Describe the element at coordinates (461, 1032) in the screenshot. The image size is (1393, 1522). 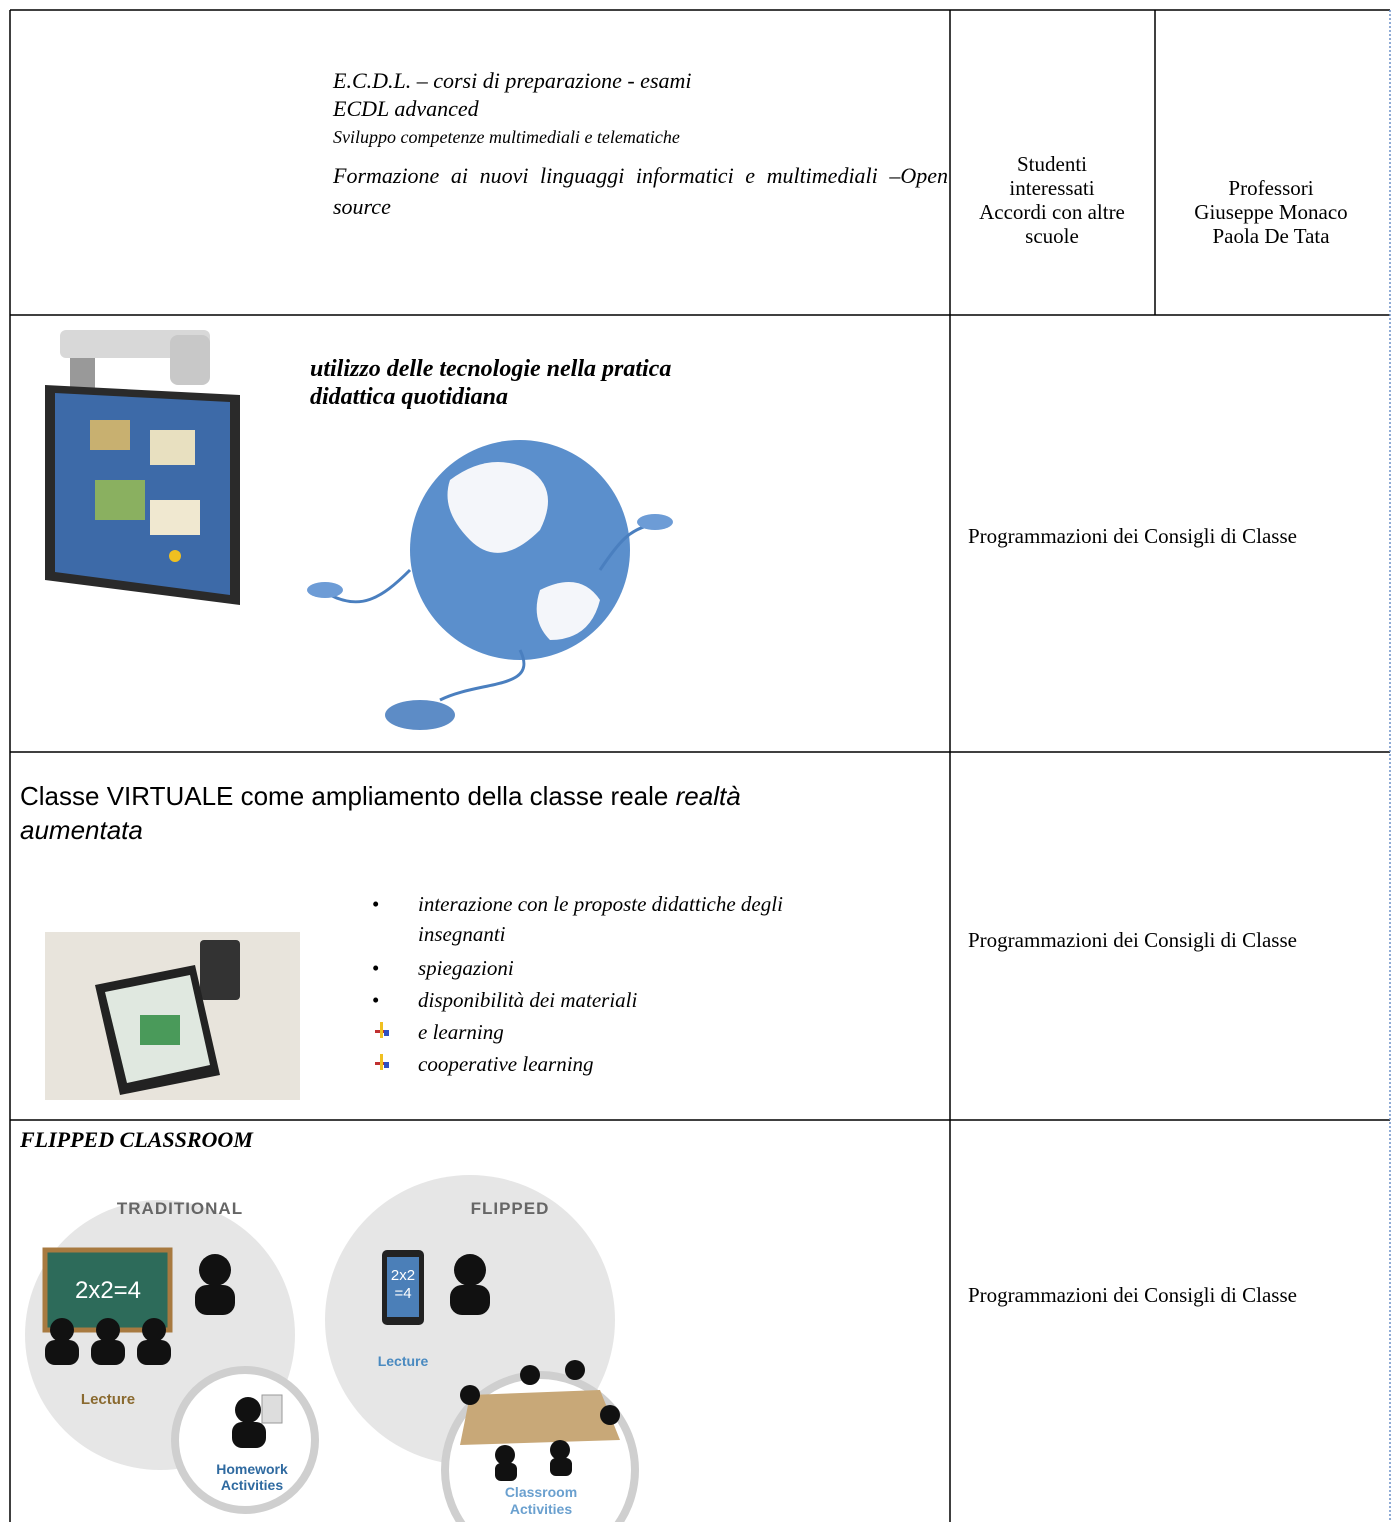
I see `arrow-item: e learning` at that location.